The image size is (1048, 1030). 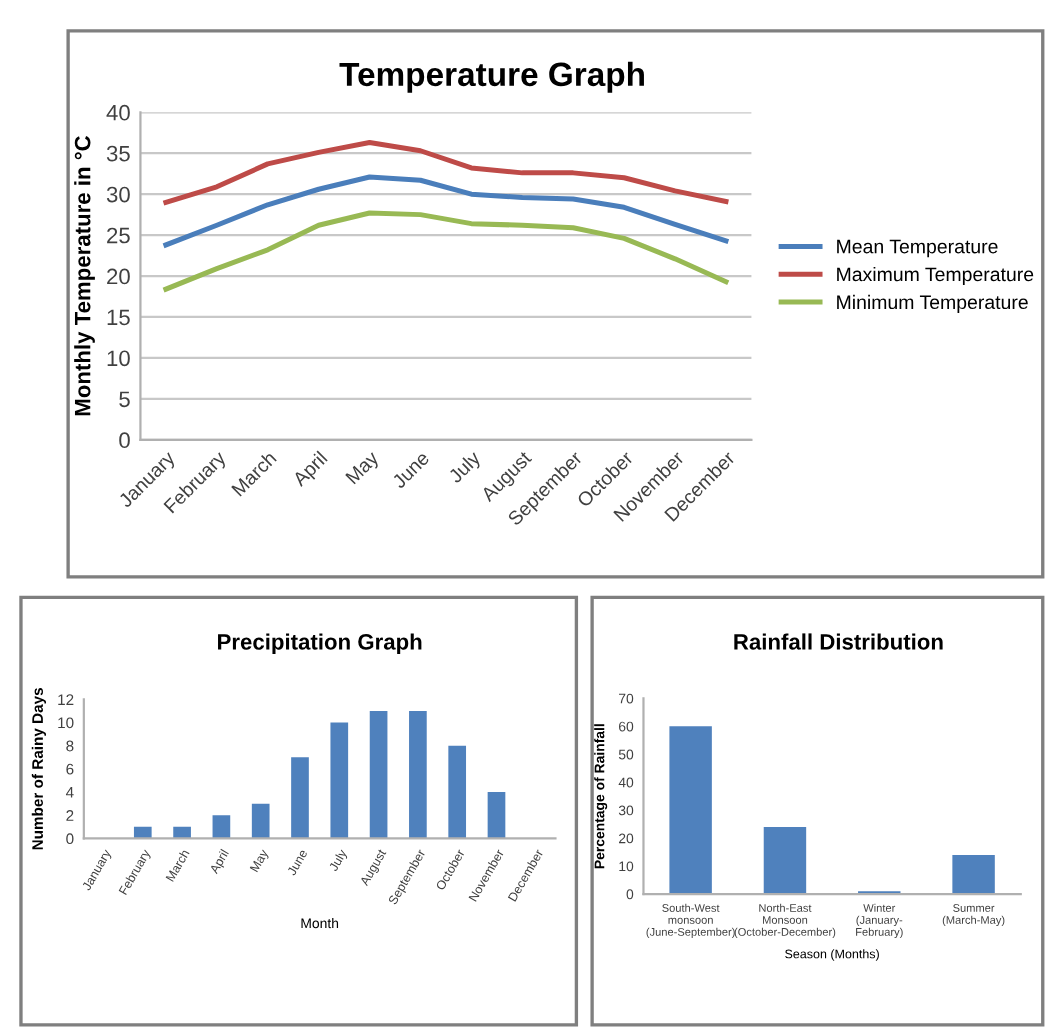 I want to click on y-tick-label: 30, so click(x=118, y=194).